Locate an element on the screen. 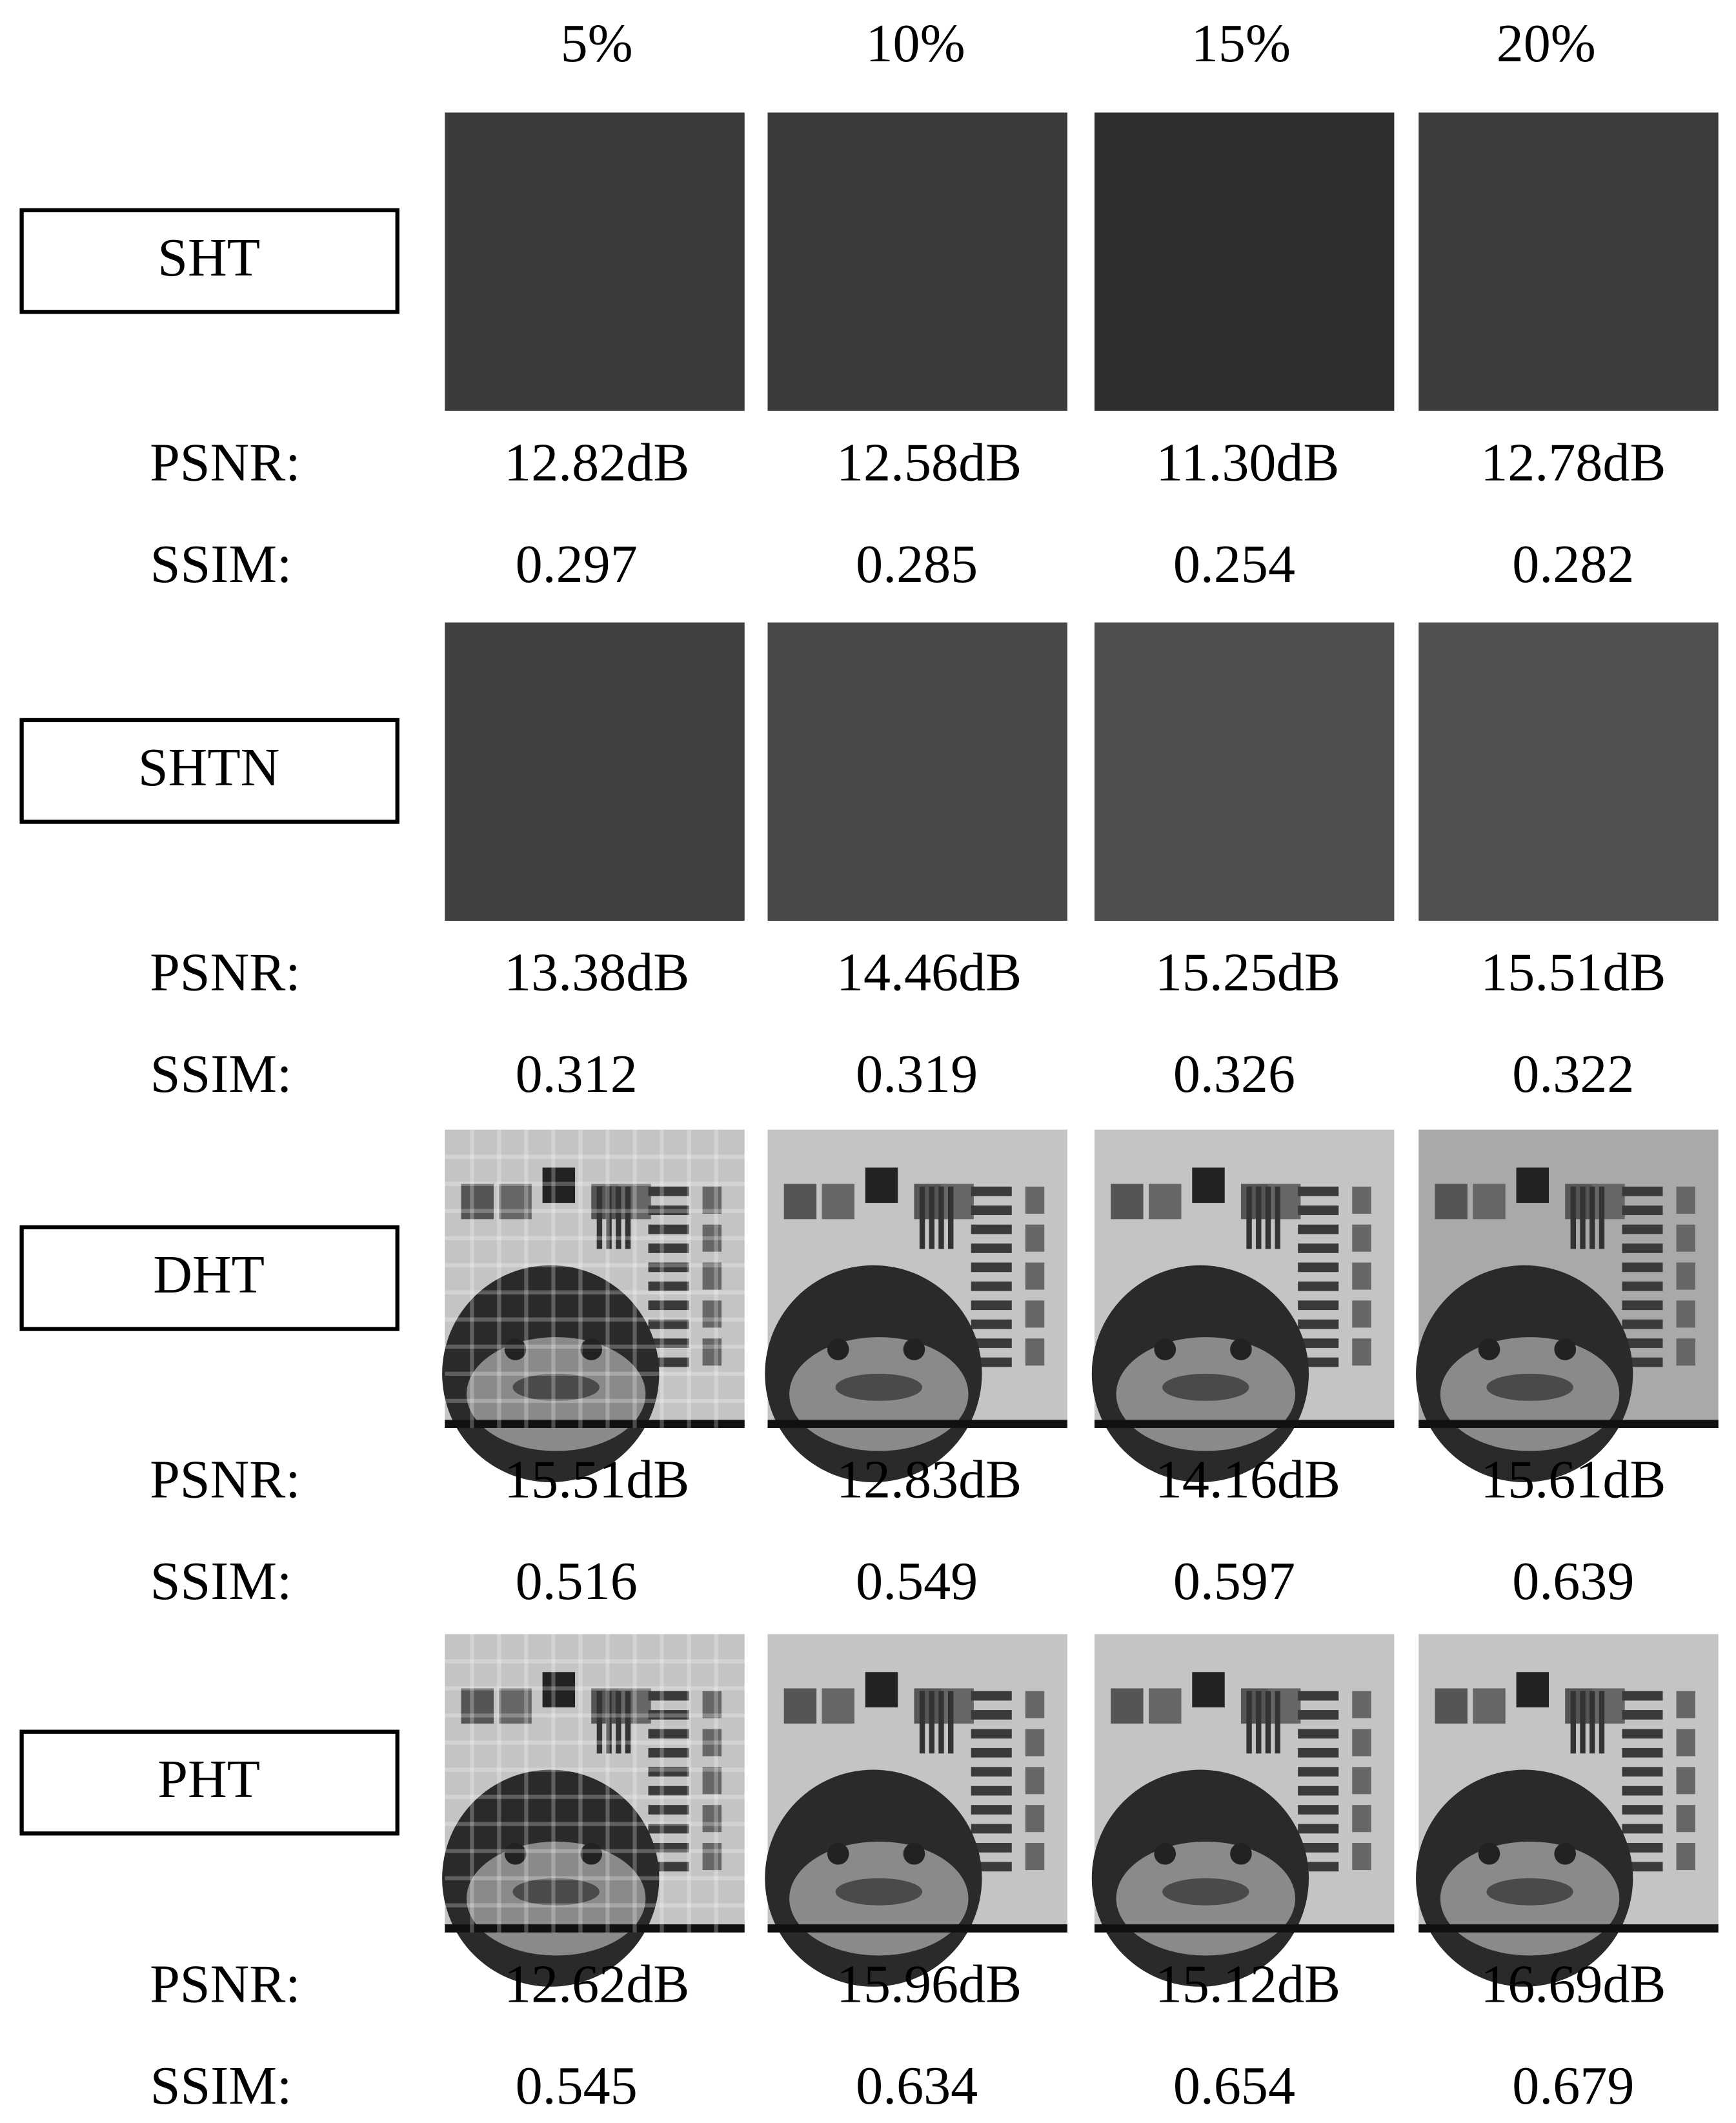 This screenshot has width=1736, height=2123. psnr-value: 11.30dB is located at coordinates (1247, 462).